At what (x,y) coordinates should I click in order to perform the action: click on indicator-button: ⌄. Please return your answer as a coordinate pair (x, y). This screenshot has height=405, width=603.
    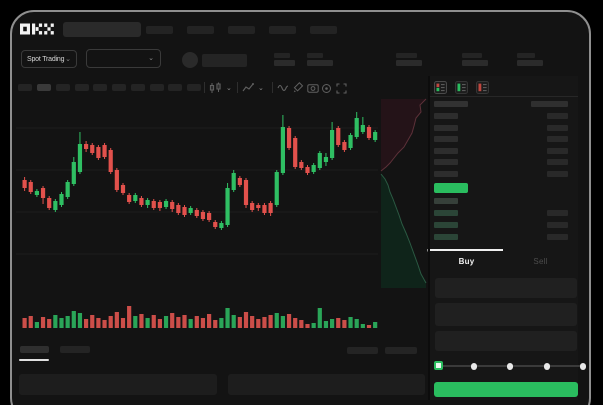
    Looking at the image, I should click on (253, 88).